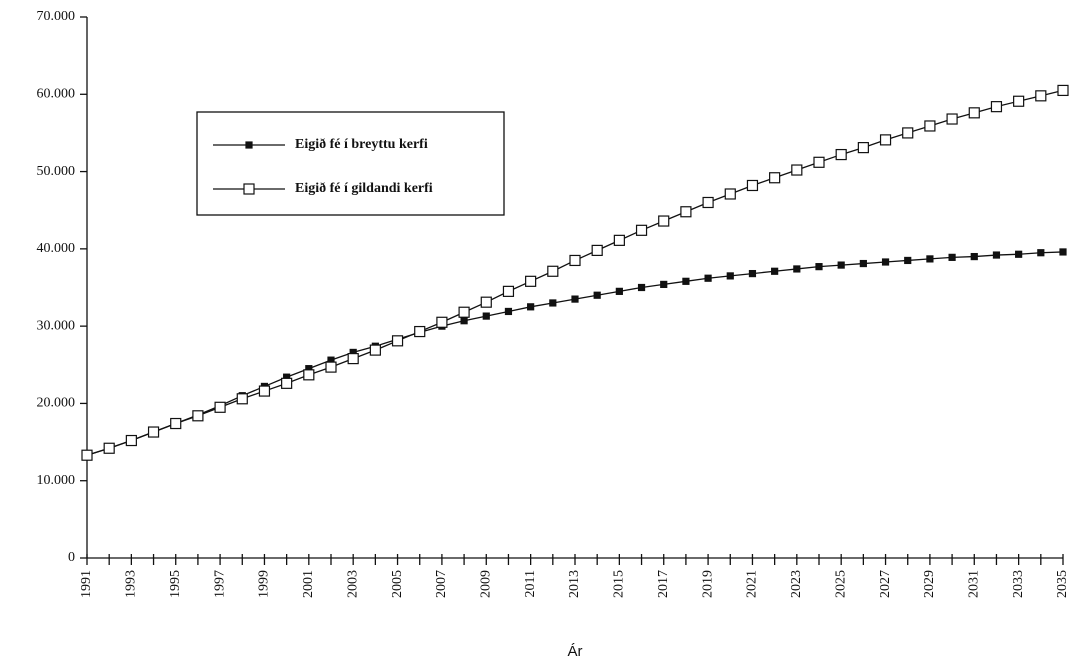 The width and height of the screenshot is (1070, 668). I want to click on y-tick-label: 0, so click(71, 557).